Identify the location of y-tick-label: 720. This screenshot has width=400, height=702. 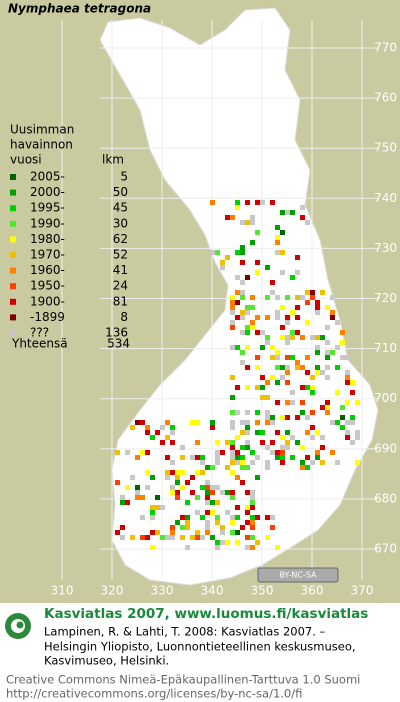
(385, 298).